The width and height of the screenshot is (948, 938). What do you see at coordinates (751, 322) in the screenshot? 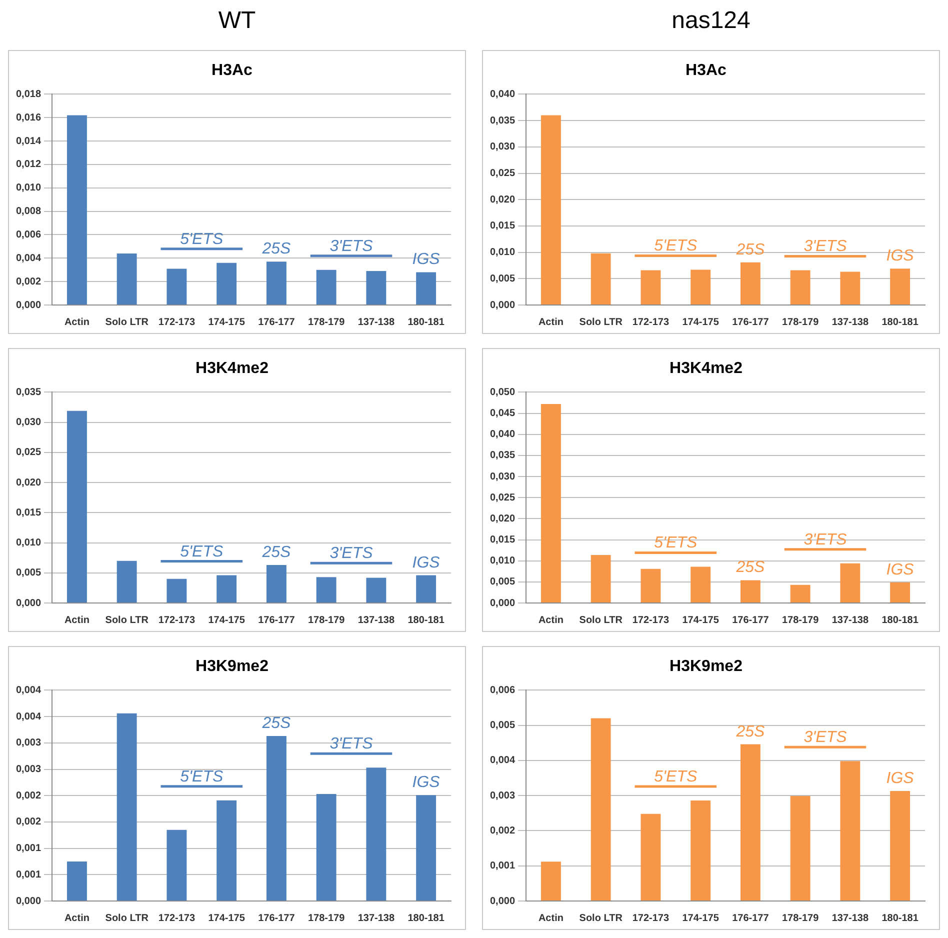
I see `x-tick-label: 176-177` at bounding box center [751, 322].